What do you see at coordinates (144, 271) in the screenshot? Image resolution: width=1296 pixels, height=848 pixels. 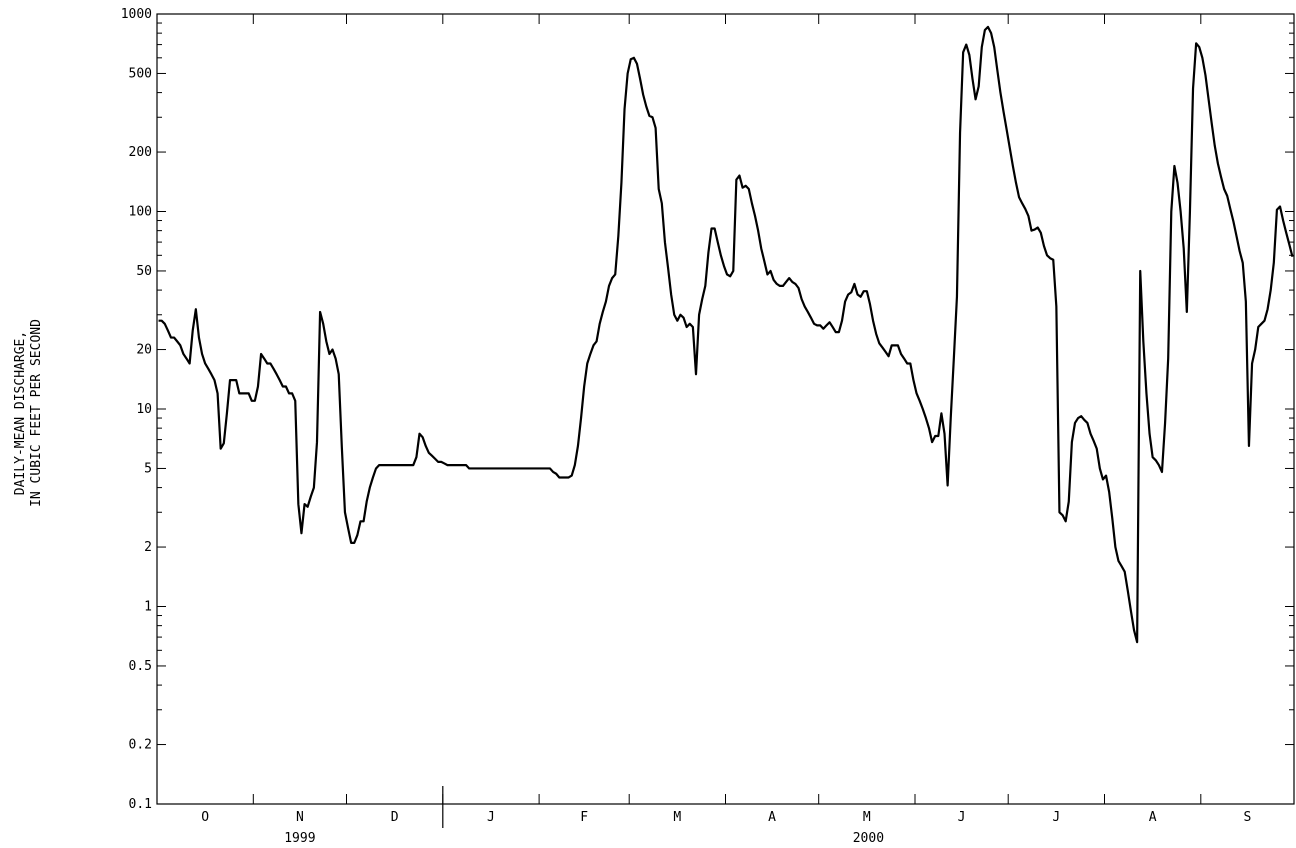 I see `y-tick-label: 50` at bounding box center [144, 271].